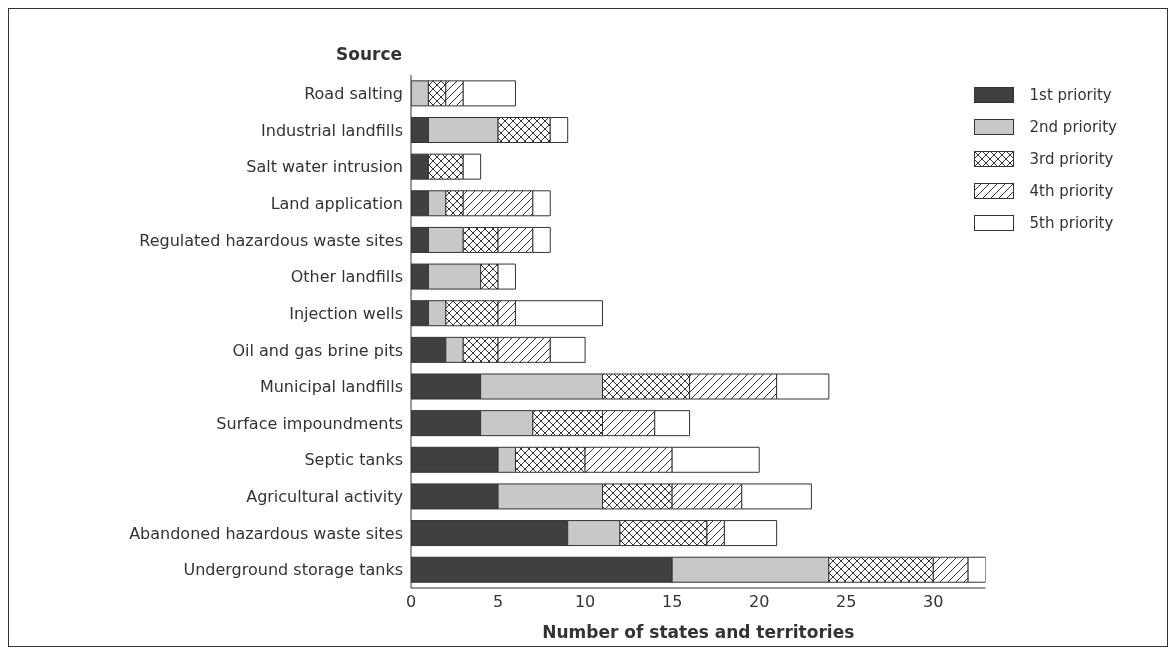  I want to click on y-tick-label: Industrial landfills, so click(332, 130).